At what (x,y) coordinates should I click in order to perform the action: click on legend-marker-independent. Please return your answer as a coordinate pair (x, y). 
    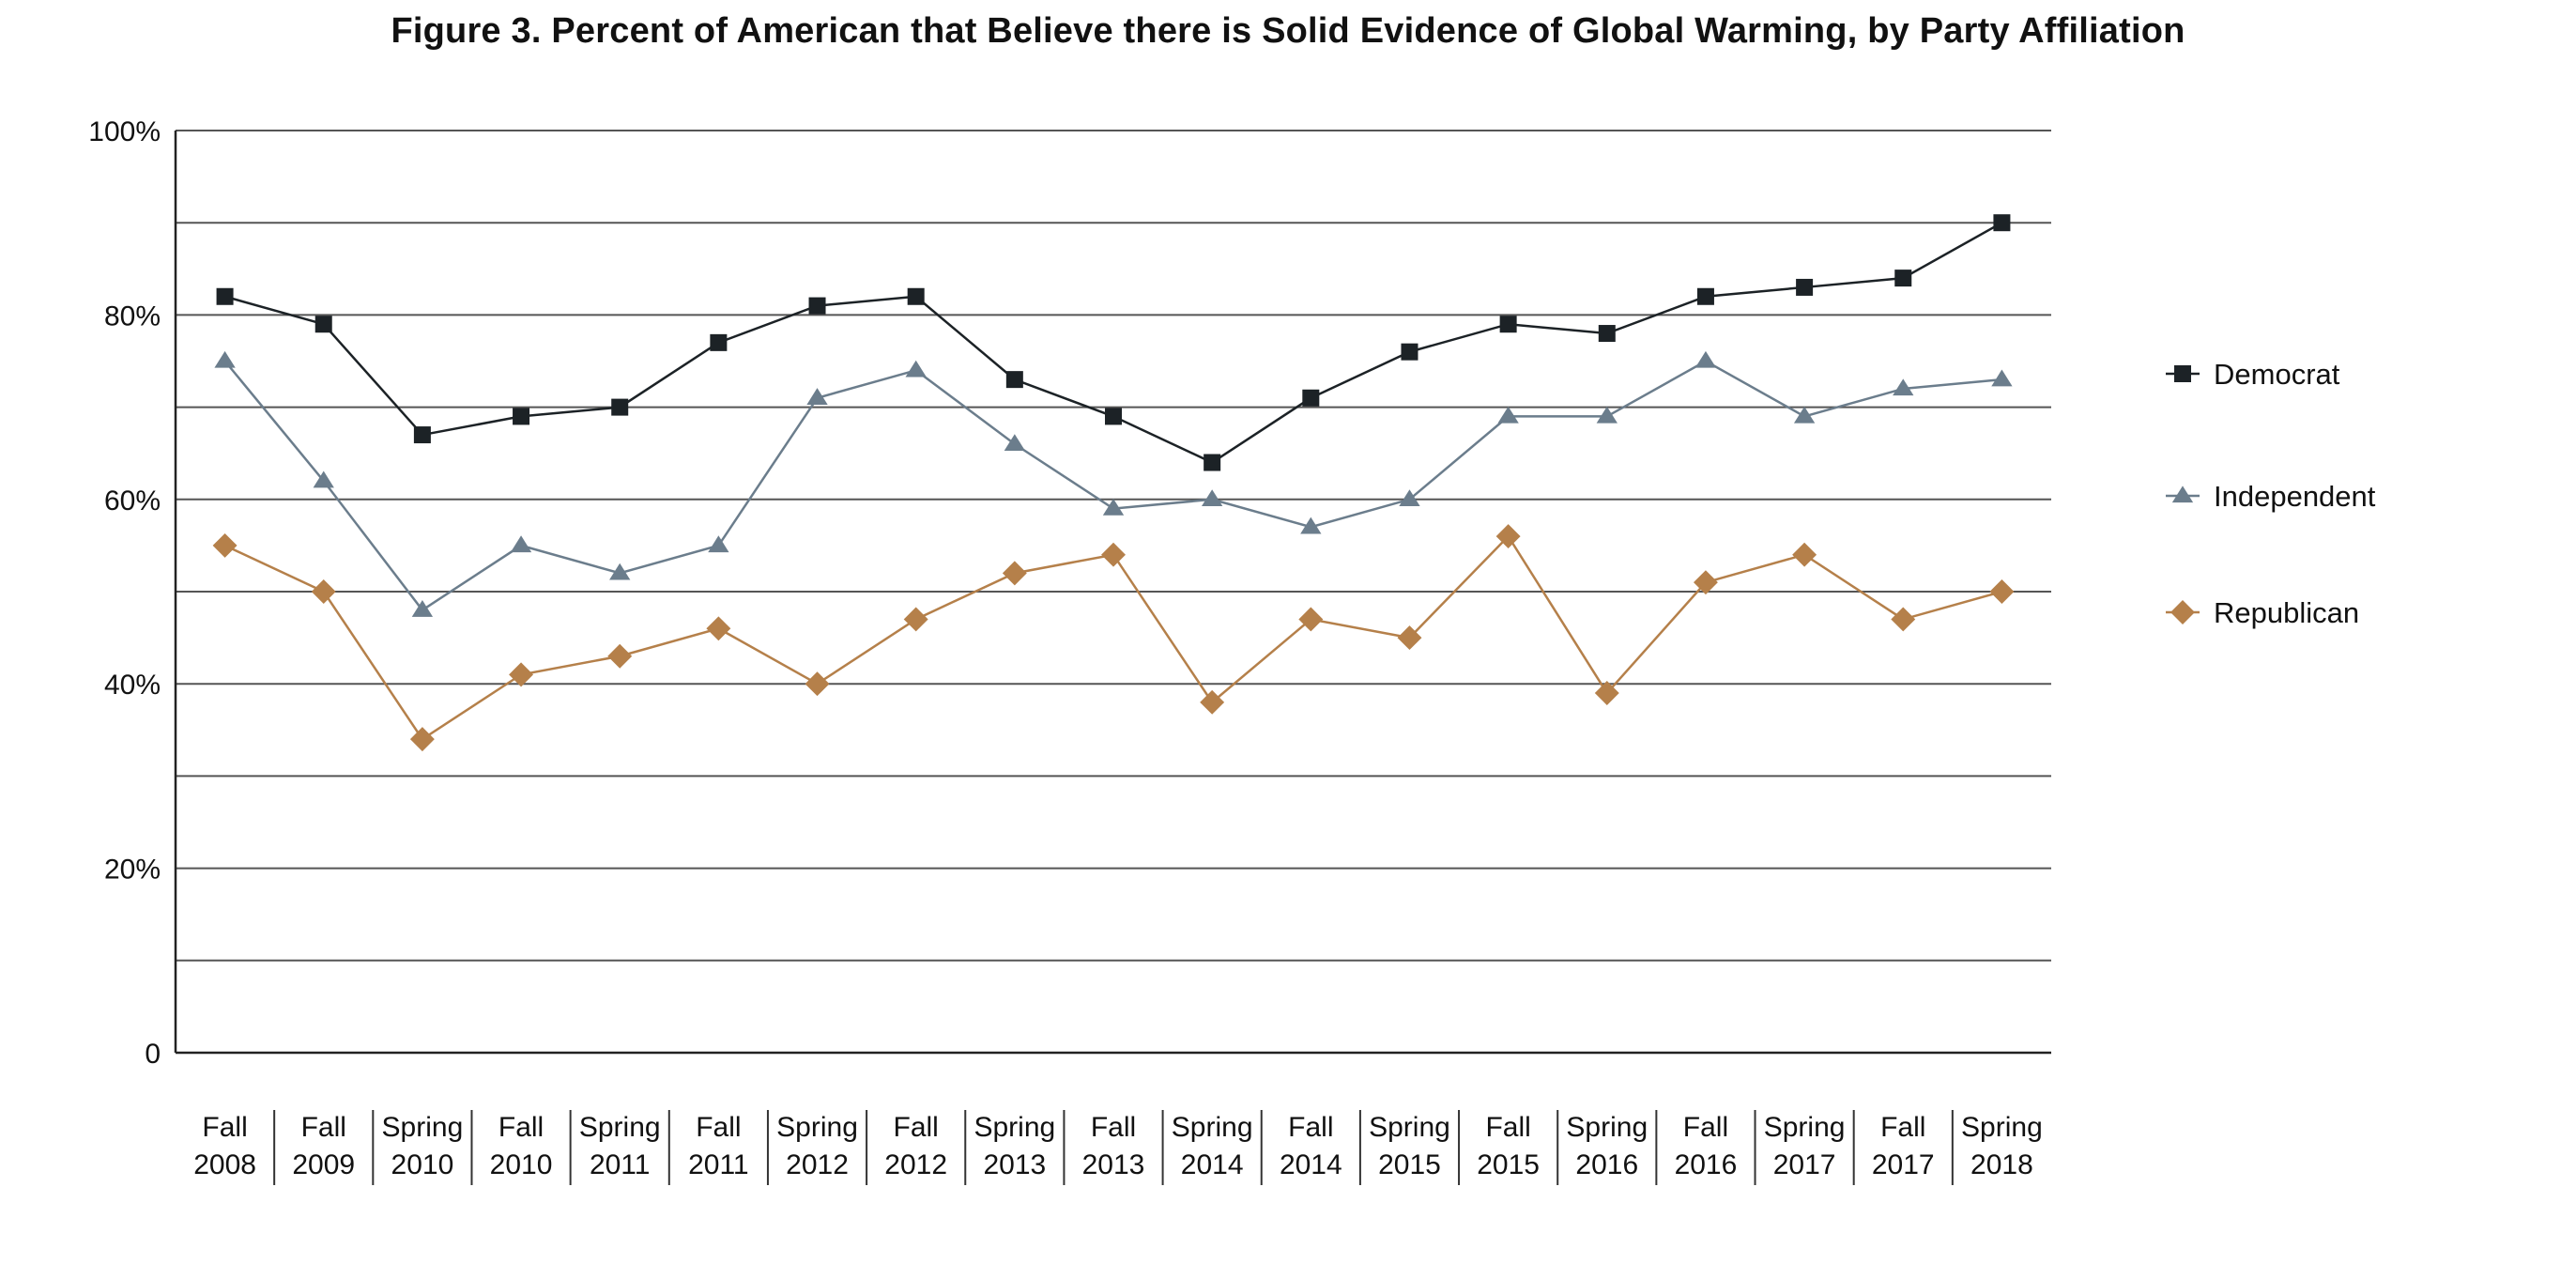
    Looking at the image, I should click on (2183, 494).